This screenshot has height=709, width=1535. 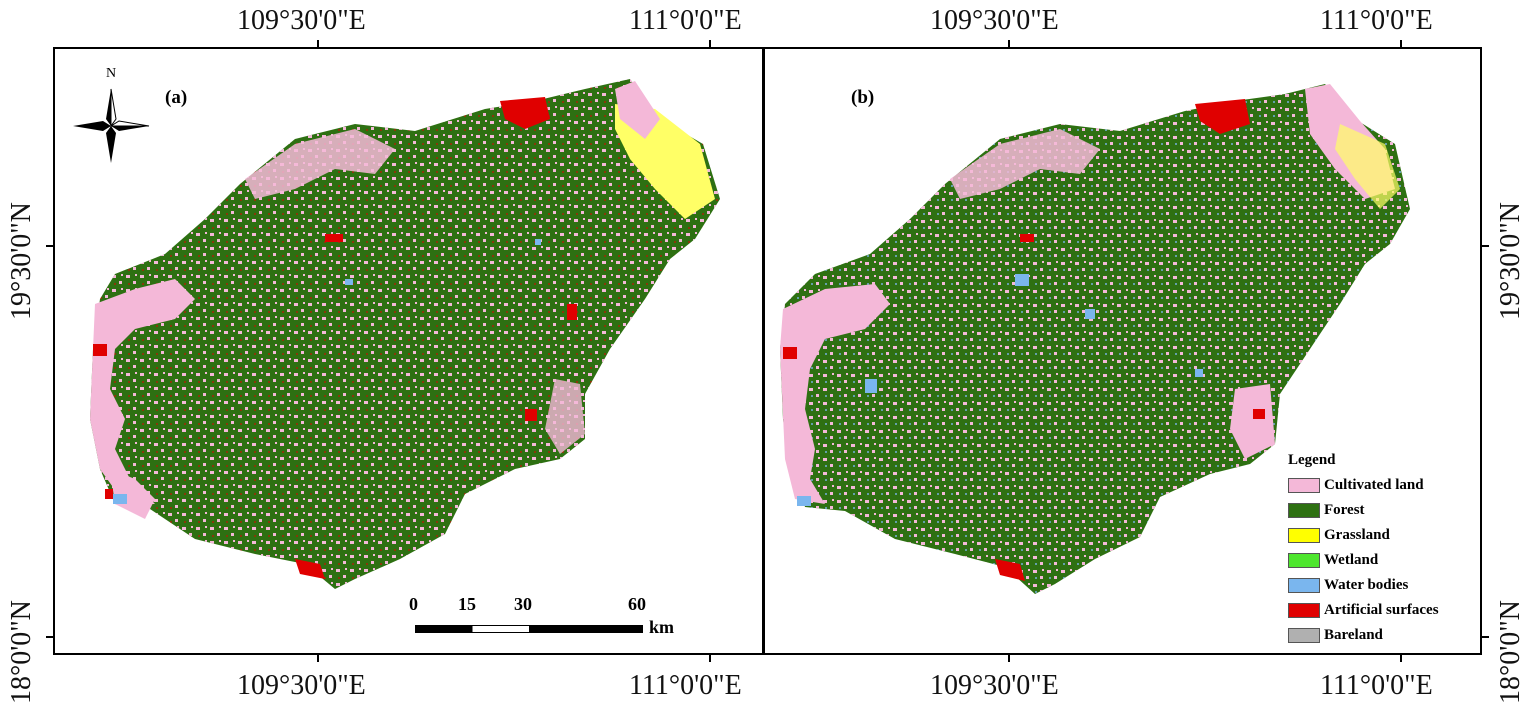 I want to click on panel-label-b: (b), so click(x=863, y=97).